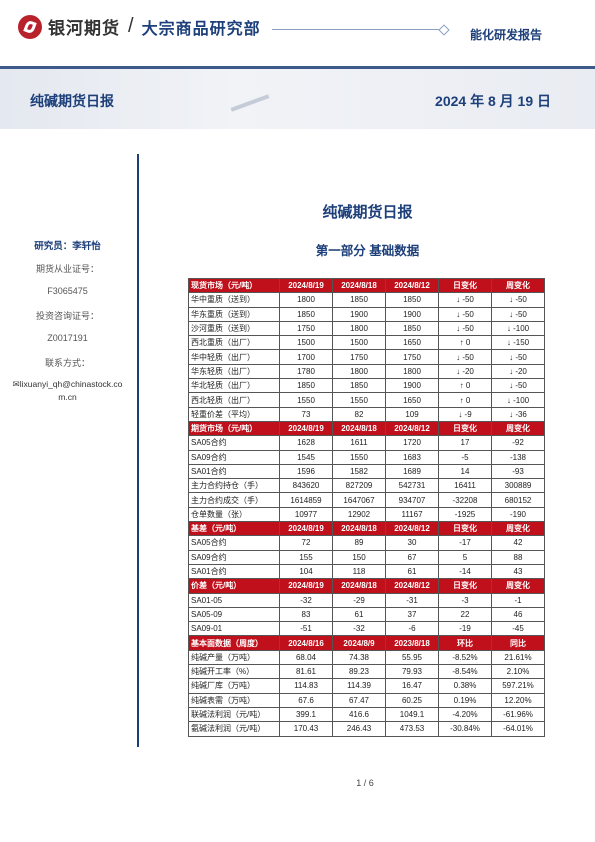 The height and width of the screenshot is (842, 595). What do you see at coordinates (359, 443) in the screenshot?
I see `table-cell: 1611` at bounding box center [359, 443].